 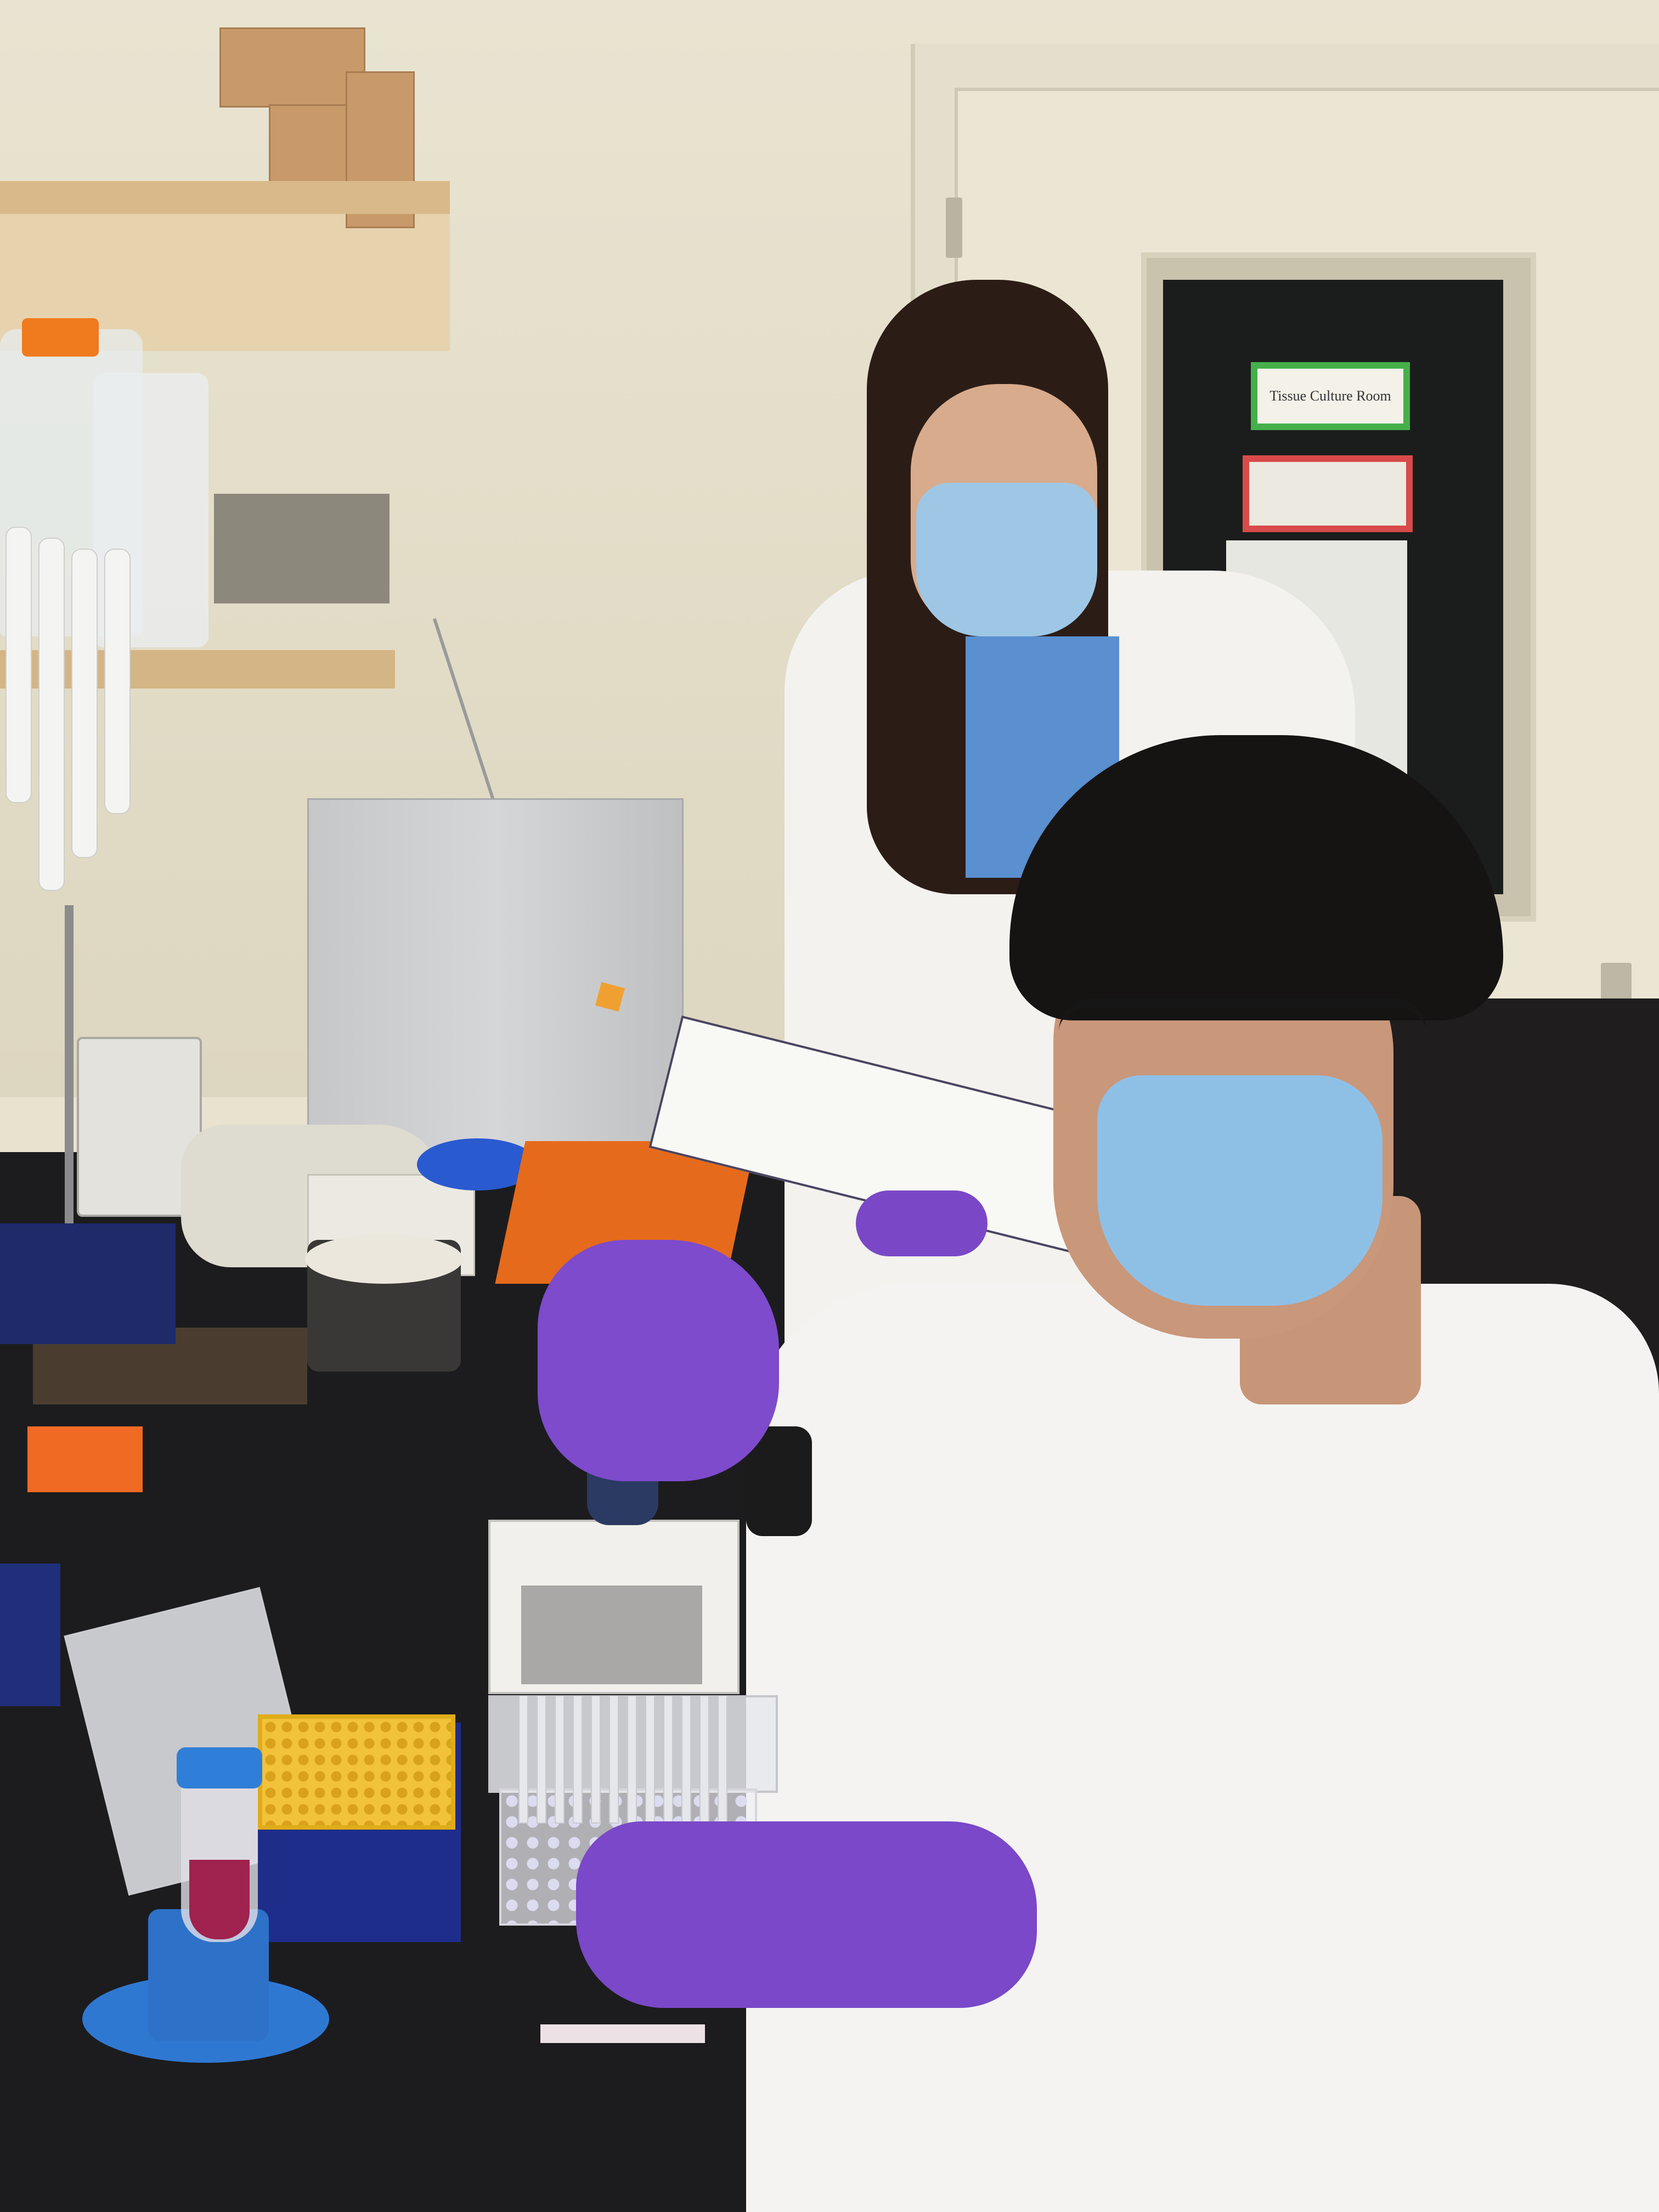 What do you see at coordinates (384, 1259) in the screenshot?
I see `jar-lid` at bounding box center [384, 1259].